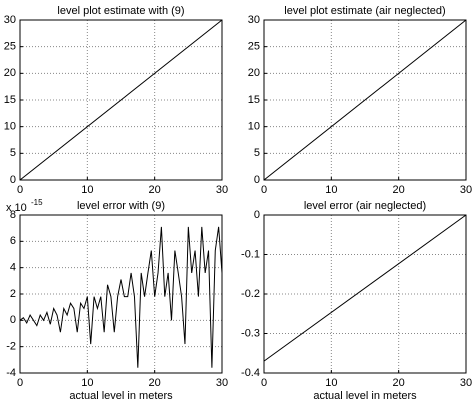  What do you see at coordinates (121, 206) in the screenshot?
I see `chart-title: level error with (9)` at bounding box center [121, 206].